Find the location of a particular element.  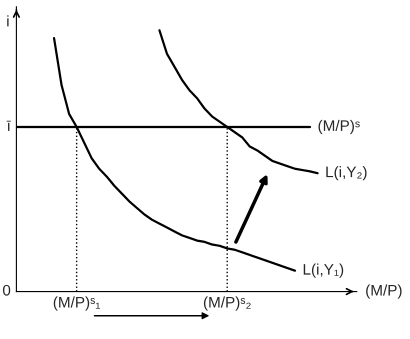

text: ī is located at coordinates (8, 125).